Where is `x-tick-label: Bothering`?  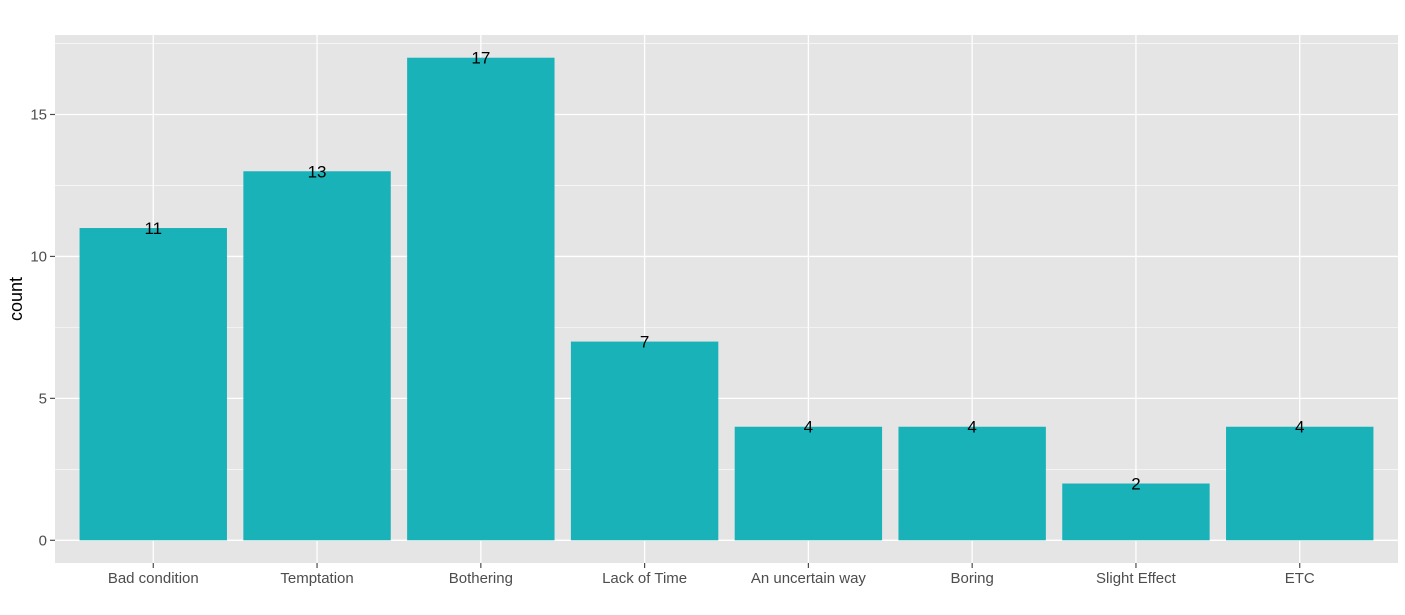 x-tick-label: Bothering is located at coordinates (481, 578).